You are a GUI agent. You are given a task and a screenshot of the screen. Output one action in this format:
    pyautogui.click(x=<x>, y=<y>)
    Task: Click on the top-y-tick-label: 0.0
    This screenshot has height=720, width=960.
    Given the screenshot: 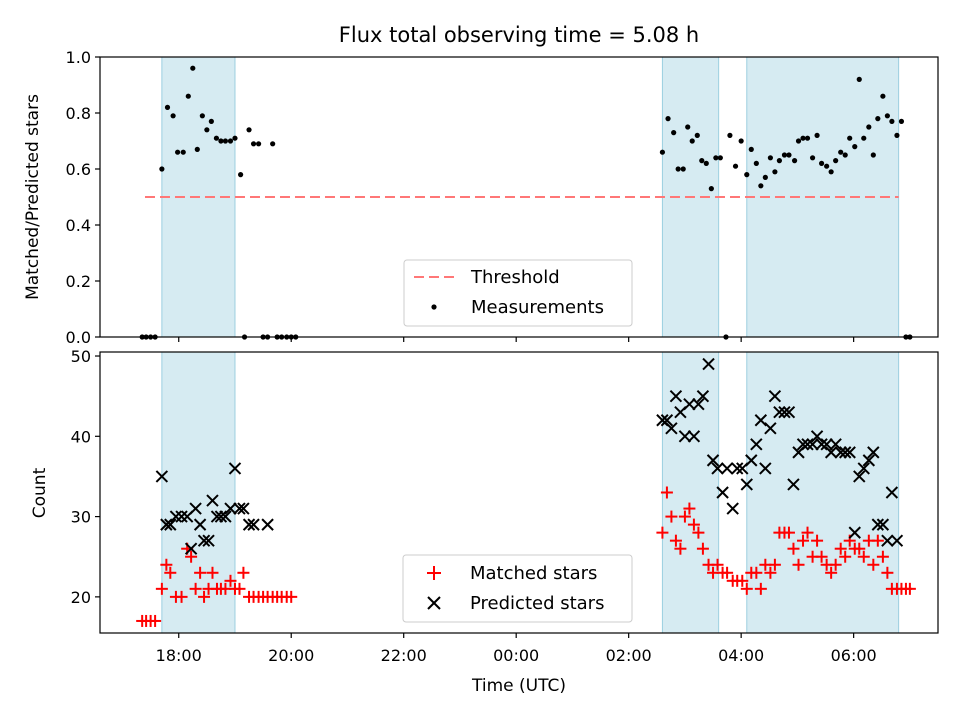 What is the action you would take?
    pyautogui.click(x=78, y=337)
    